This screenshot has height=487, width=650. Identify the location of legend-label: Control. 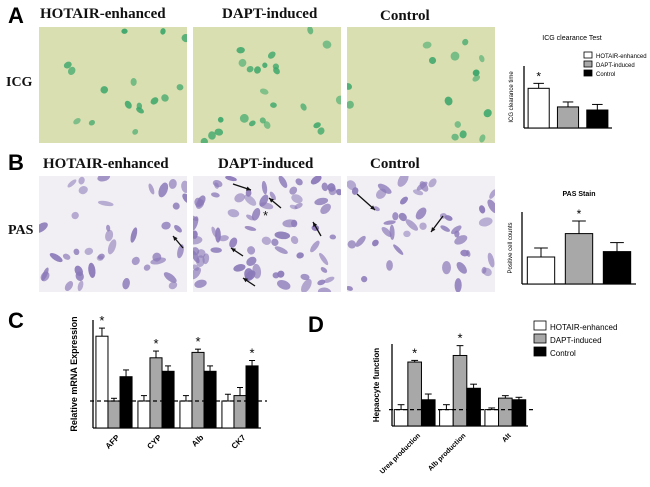
(605, 75).